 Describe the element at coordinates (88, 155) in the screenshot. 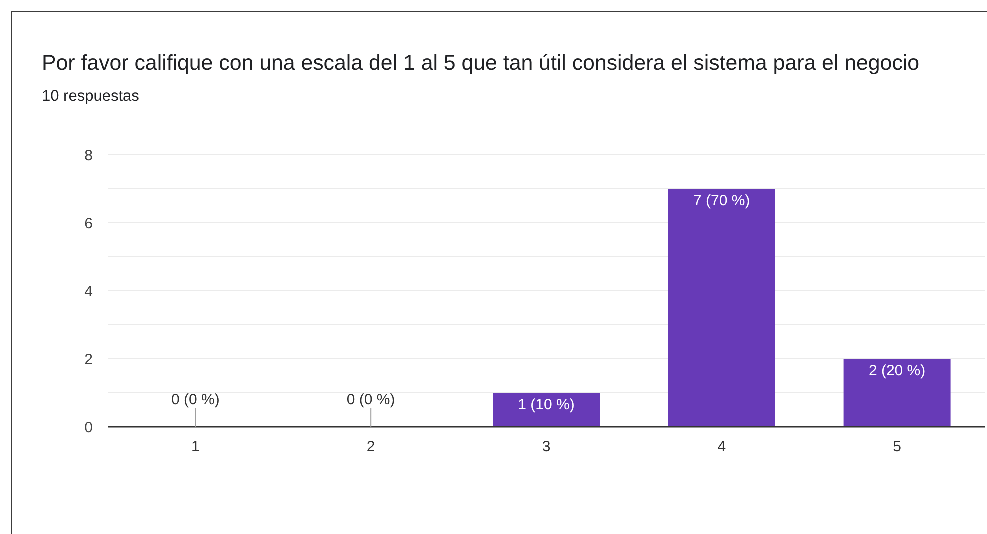

I see `y-tick-label: 8` at that location.